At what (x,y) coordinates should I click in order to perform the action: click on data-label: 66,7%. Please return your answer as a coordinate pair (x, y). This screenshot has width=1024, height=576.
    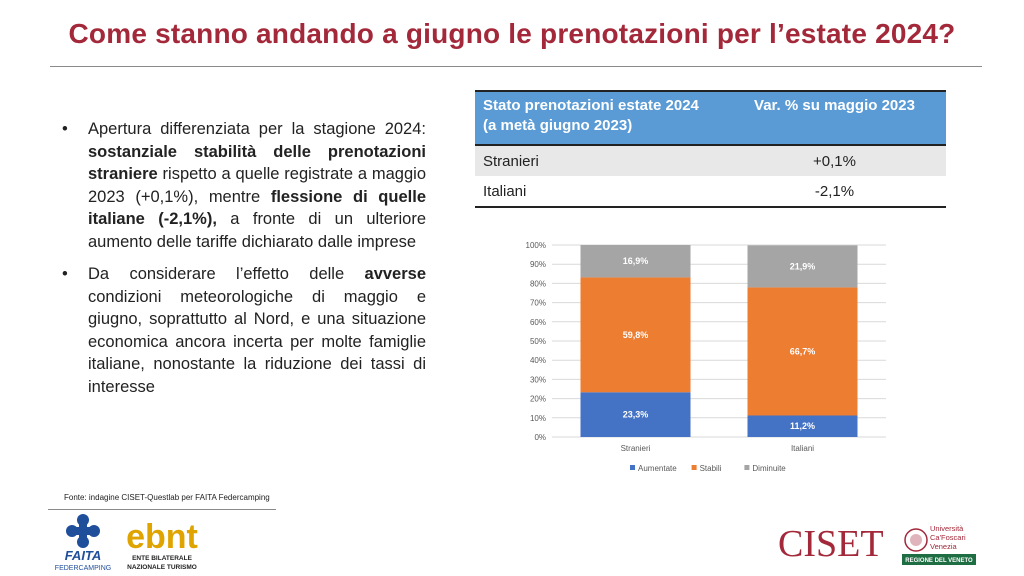
    Looking at the image, I should click on (803, 351).